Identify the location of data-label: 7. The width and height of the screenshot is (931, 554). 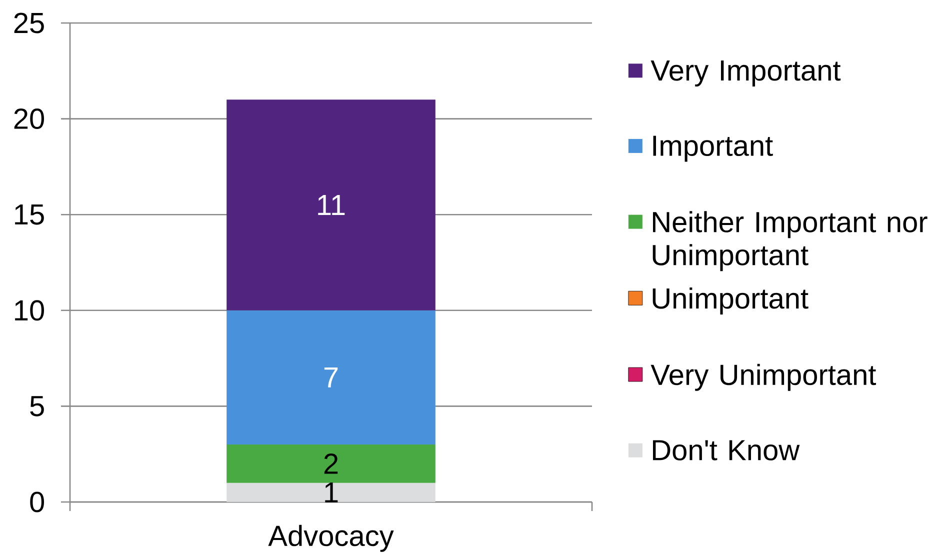
(331, 377).